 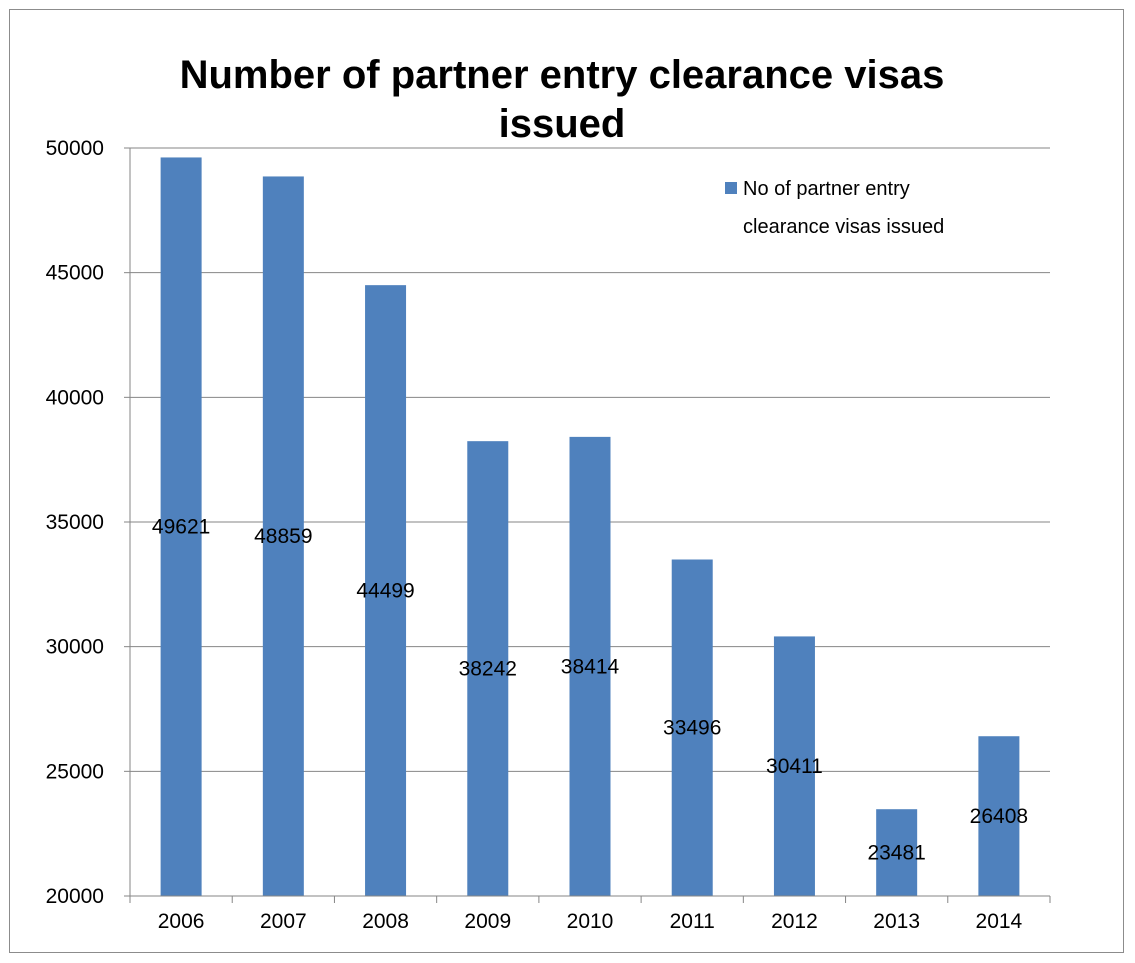 I want to click on y-tick-label: 40000, so click(x=75, y=397).